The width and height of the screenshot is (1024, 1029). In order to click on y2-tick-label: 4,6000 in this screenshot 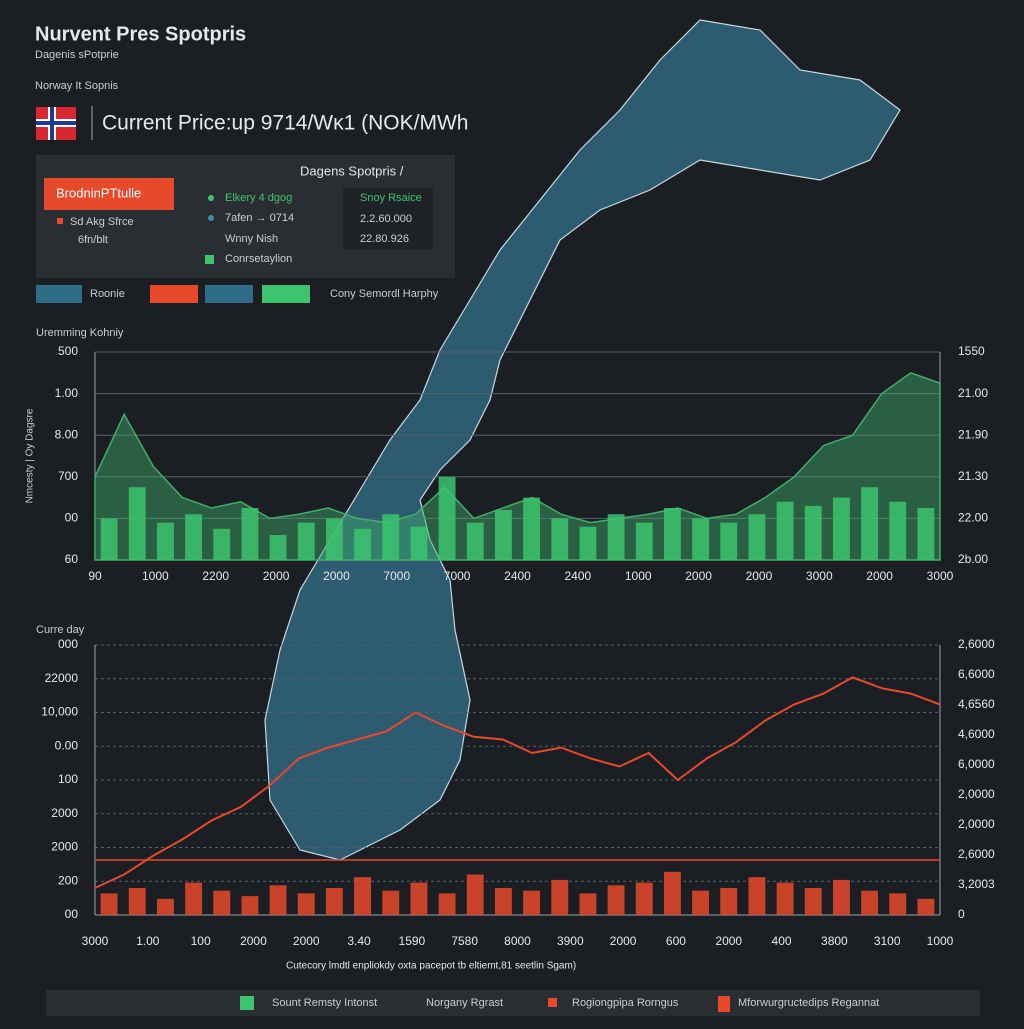, I will do `click(976, 734)`.